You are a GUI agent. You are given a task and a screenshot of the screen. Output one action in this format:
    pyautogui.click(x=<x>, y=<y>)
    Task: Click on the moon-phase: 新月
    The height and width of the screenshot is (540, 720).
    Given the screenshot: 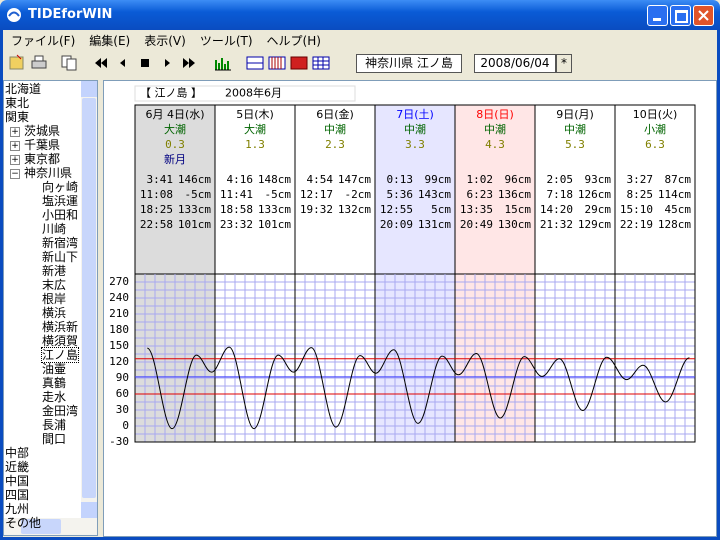 What is the action you would take?
    pyautogui.click(x=175, y=159)
    